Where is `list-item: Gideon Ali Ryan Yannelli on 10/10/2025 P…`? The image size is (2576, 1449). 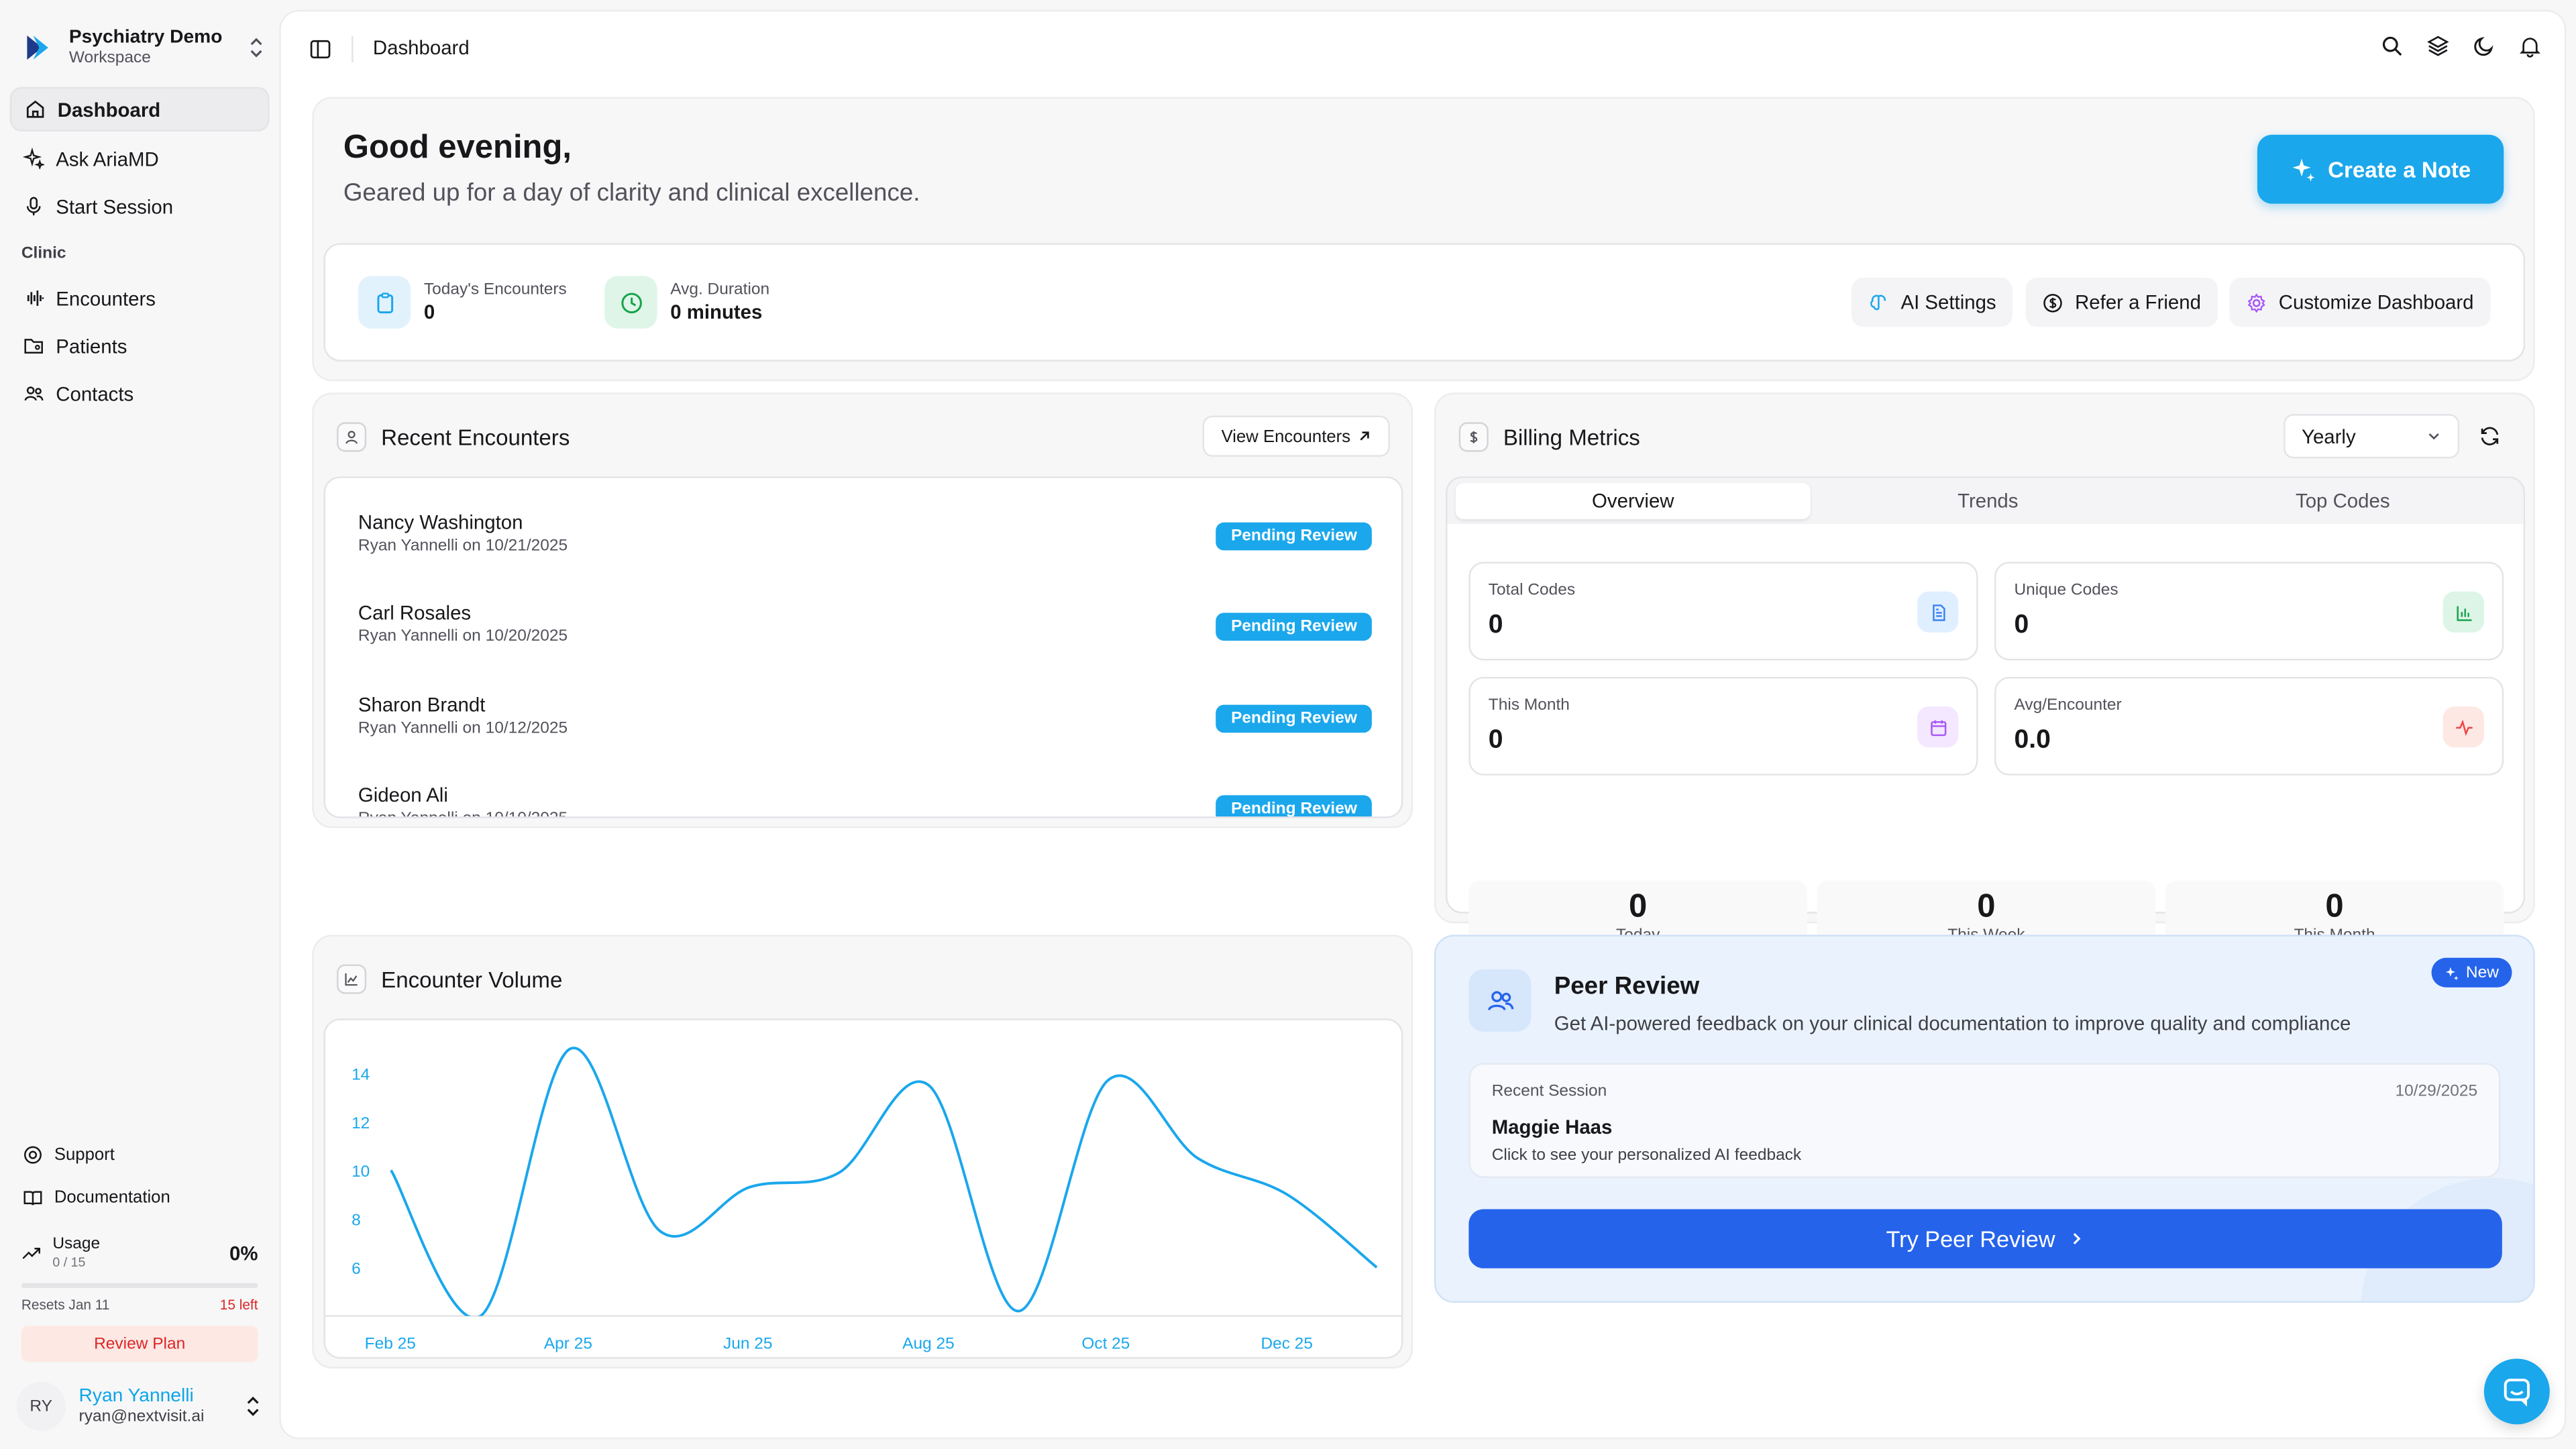 list-item: Gideon Ali Ryan Yannelli on 10/10/2025 P… is located at coordinates (865, 800).